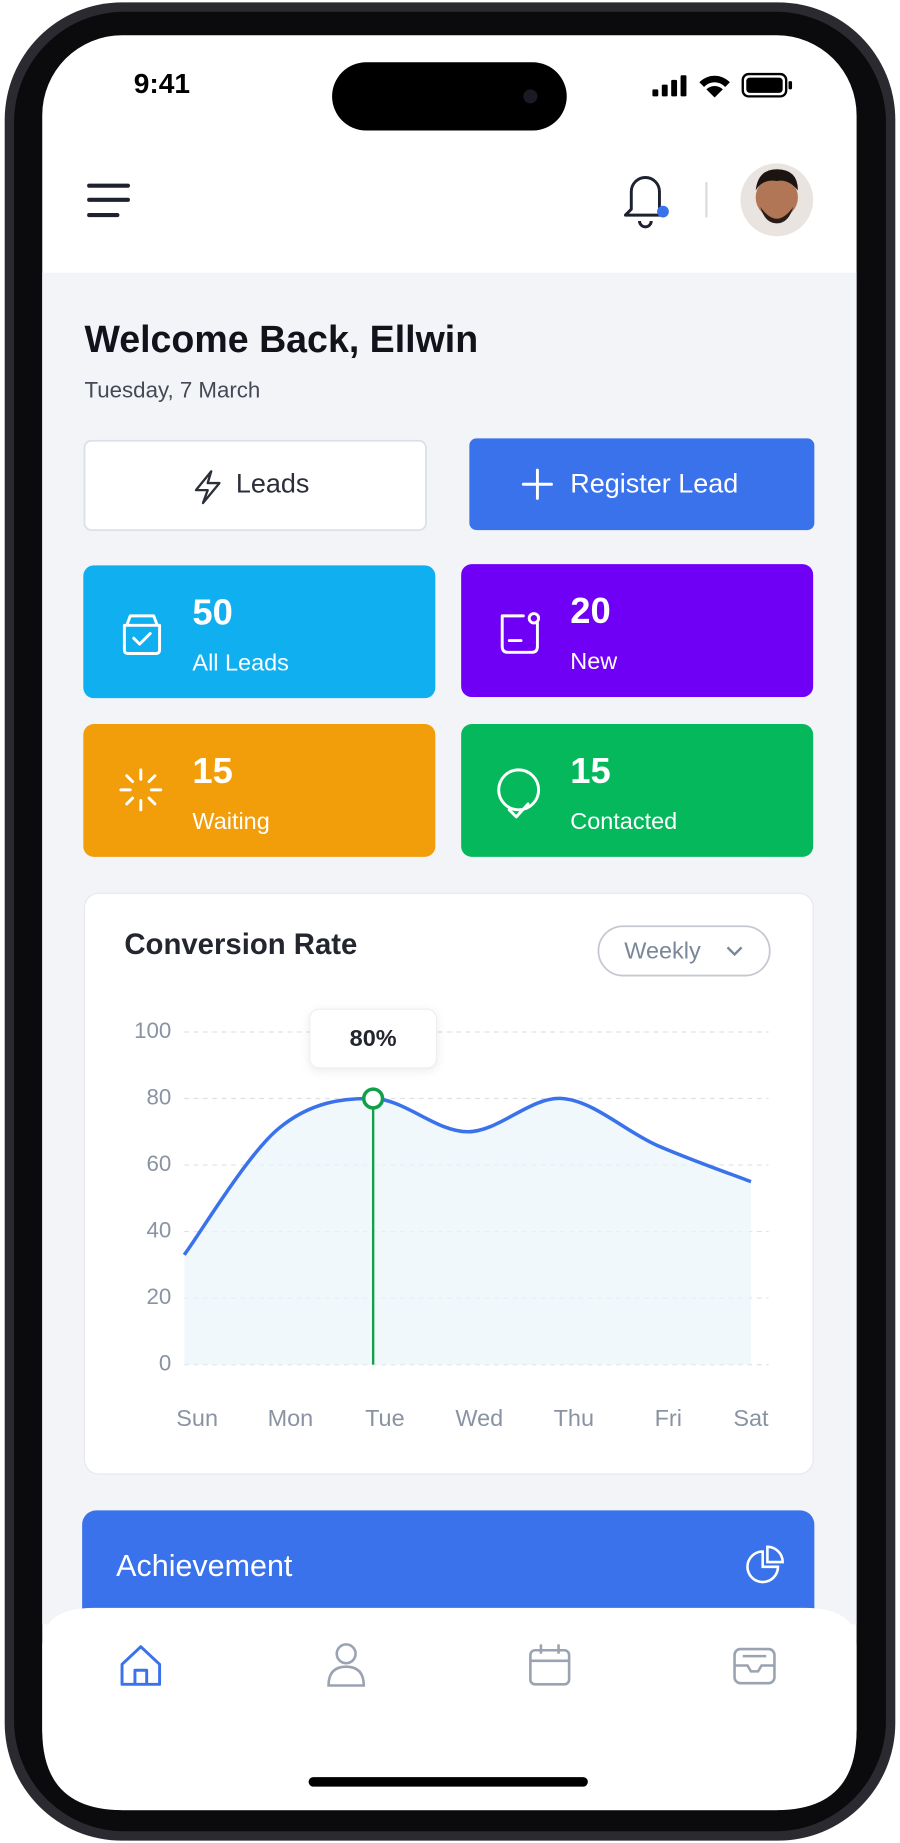 The image size is (900, 1843). I want to click on y-tick-label: 20, so click(159, 1296).